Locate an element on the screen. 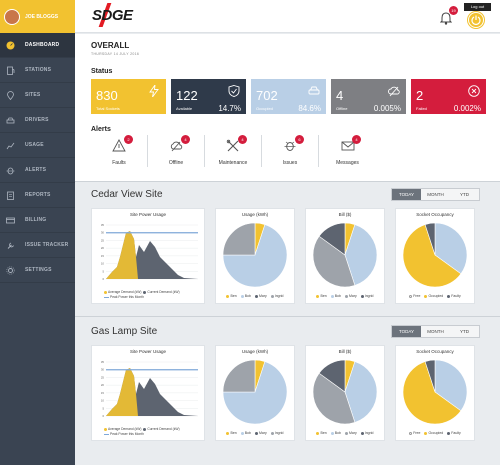 The image size is (500, 465). alert-issues: Issues 6 is located at coordinates (290, 151).